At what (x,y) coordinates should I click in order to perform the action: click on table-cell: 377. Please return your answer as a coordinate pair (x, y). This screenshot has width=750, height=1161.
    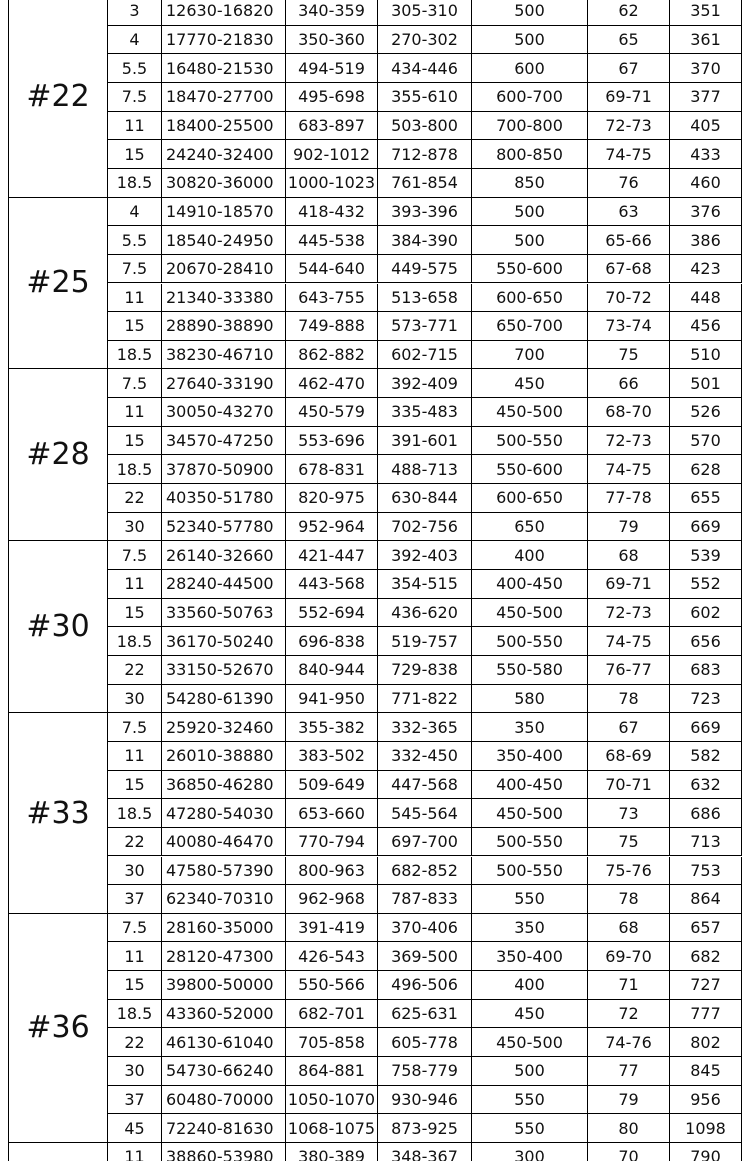
    Looking at the image, I should click on (706, 97).